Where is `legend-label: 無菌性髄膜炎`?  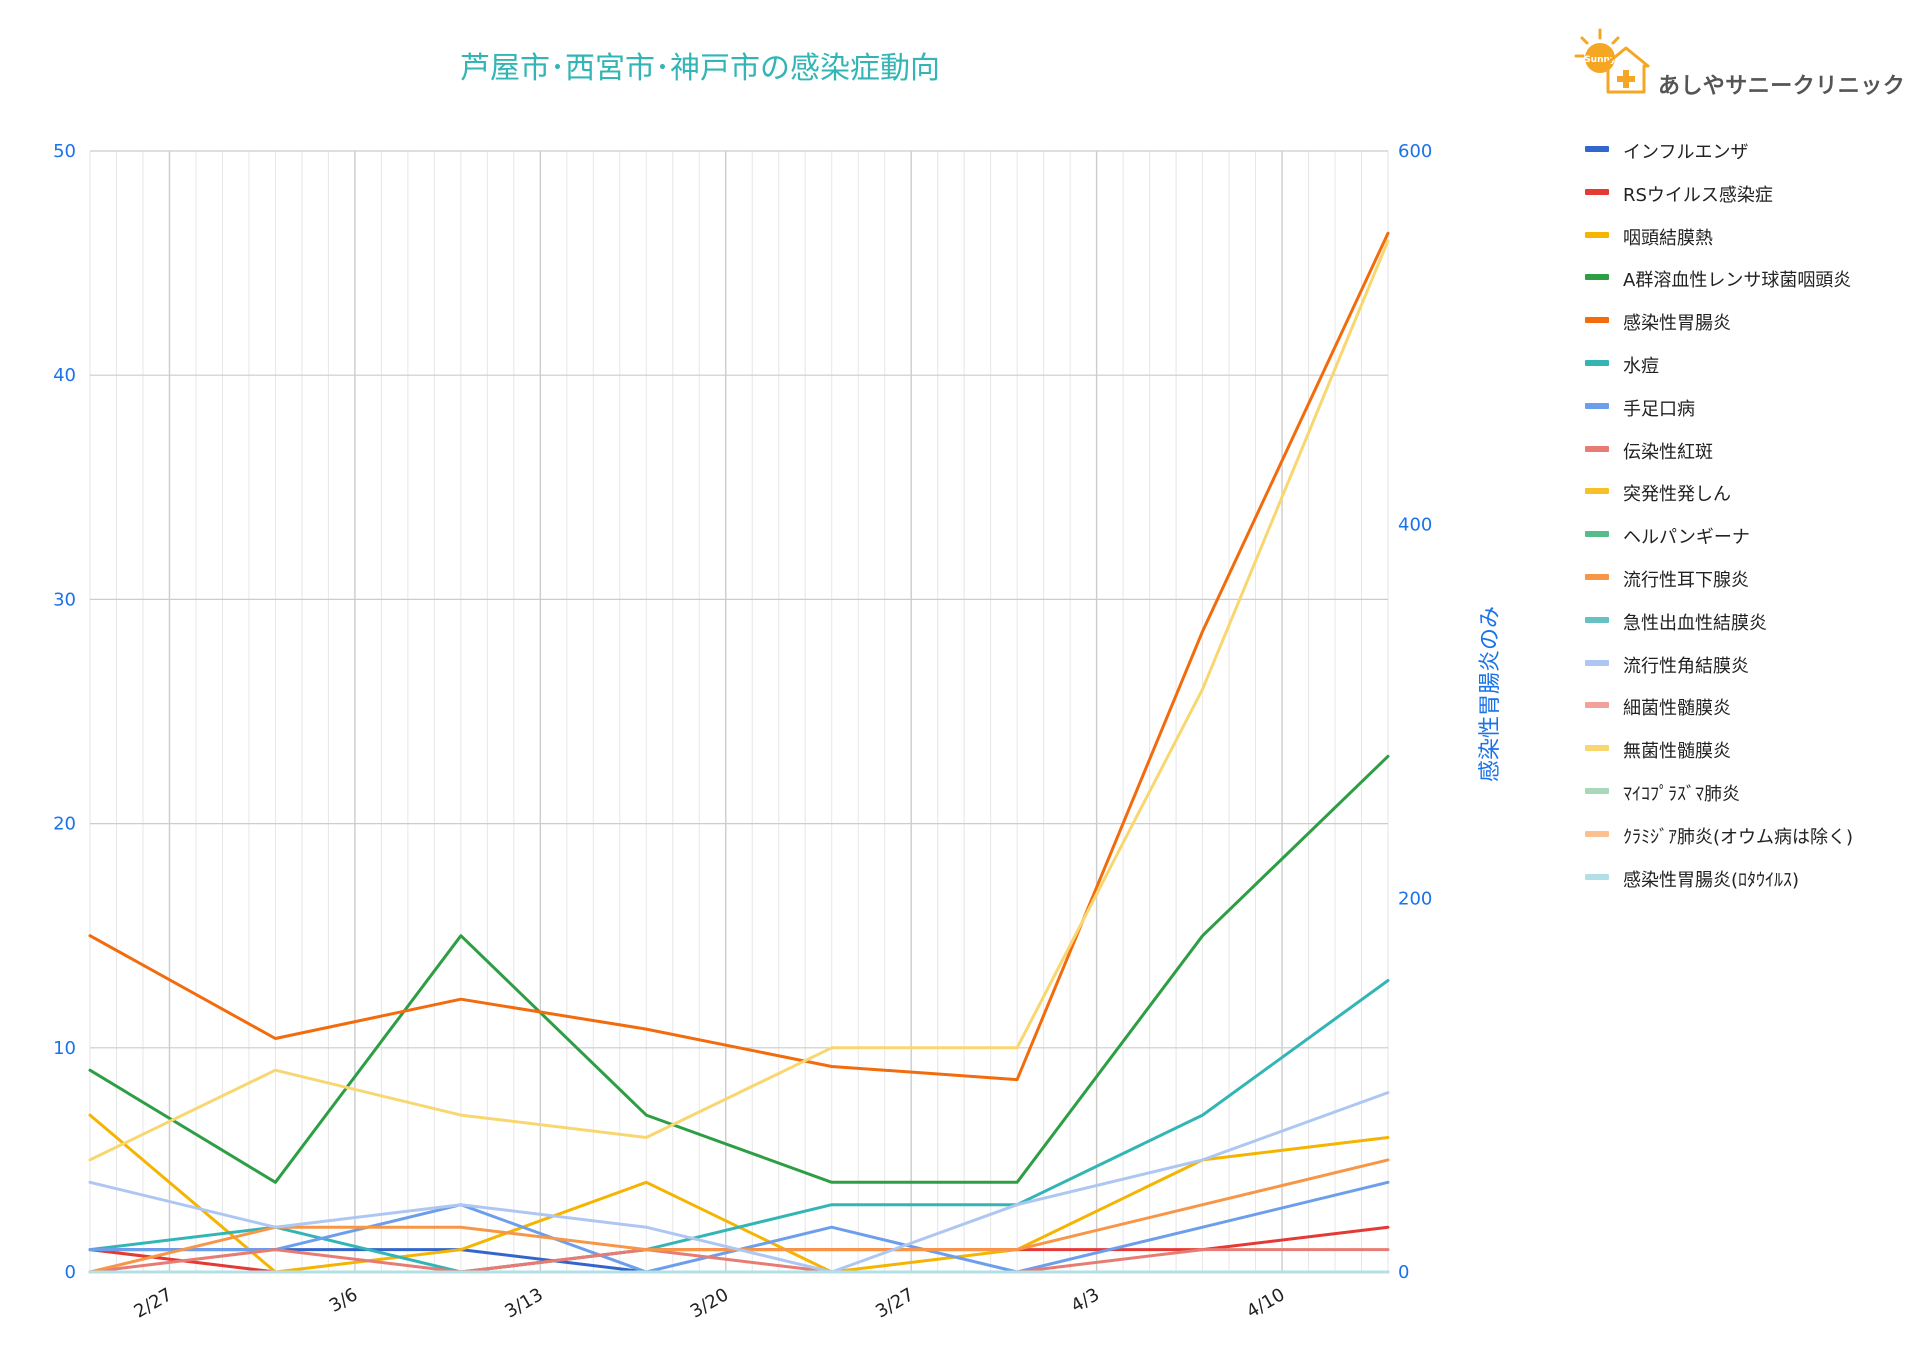 legend-label: 無菌性髄膜炎 is located at coordinates (1677, 752).